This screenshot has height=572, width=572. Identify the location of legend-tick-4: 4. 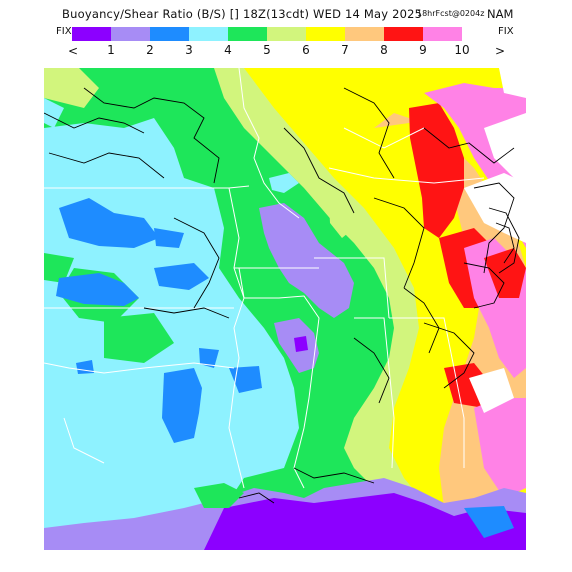
(228, 50).